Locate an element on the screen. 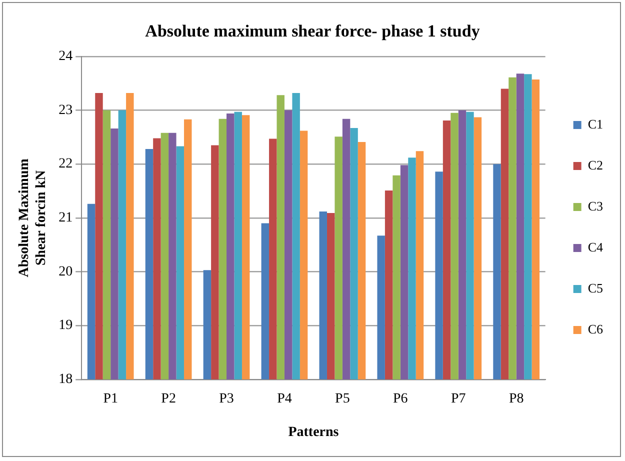 The image size is (625, 461). chart-title: Absolute maximum shear force- phase 1 study is located at coordinates (312, 31).